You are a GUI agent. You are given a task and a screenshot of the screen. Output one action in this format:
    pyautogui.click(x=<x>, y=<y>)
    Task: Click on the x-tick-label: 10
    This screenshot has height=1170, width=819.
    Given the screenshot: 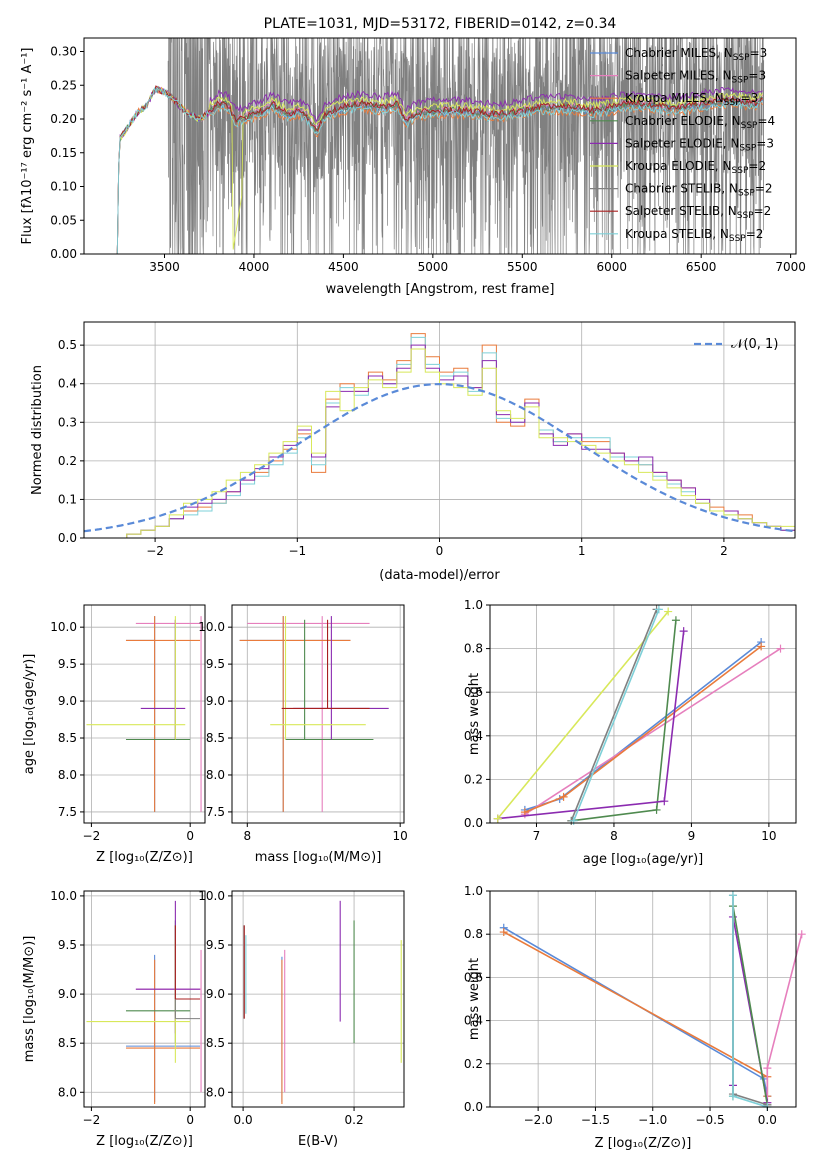 What is the action you would take?
    pyautogui.click(x=768, y=836)
    